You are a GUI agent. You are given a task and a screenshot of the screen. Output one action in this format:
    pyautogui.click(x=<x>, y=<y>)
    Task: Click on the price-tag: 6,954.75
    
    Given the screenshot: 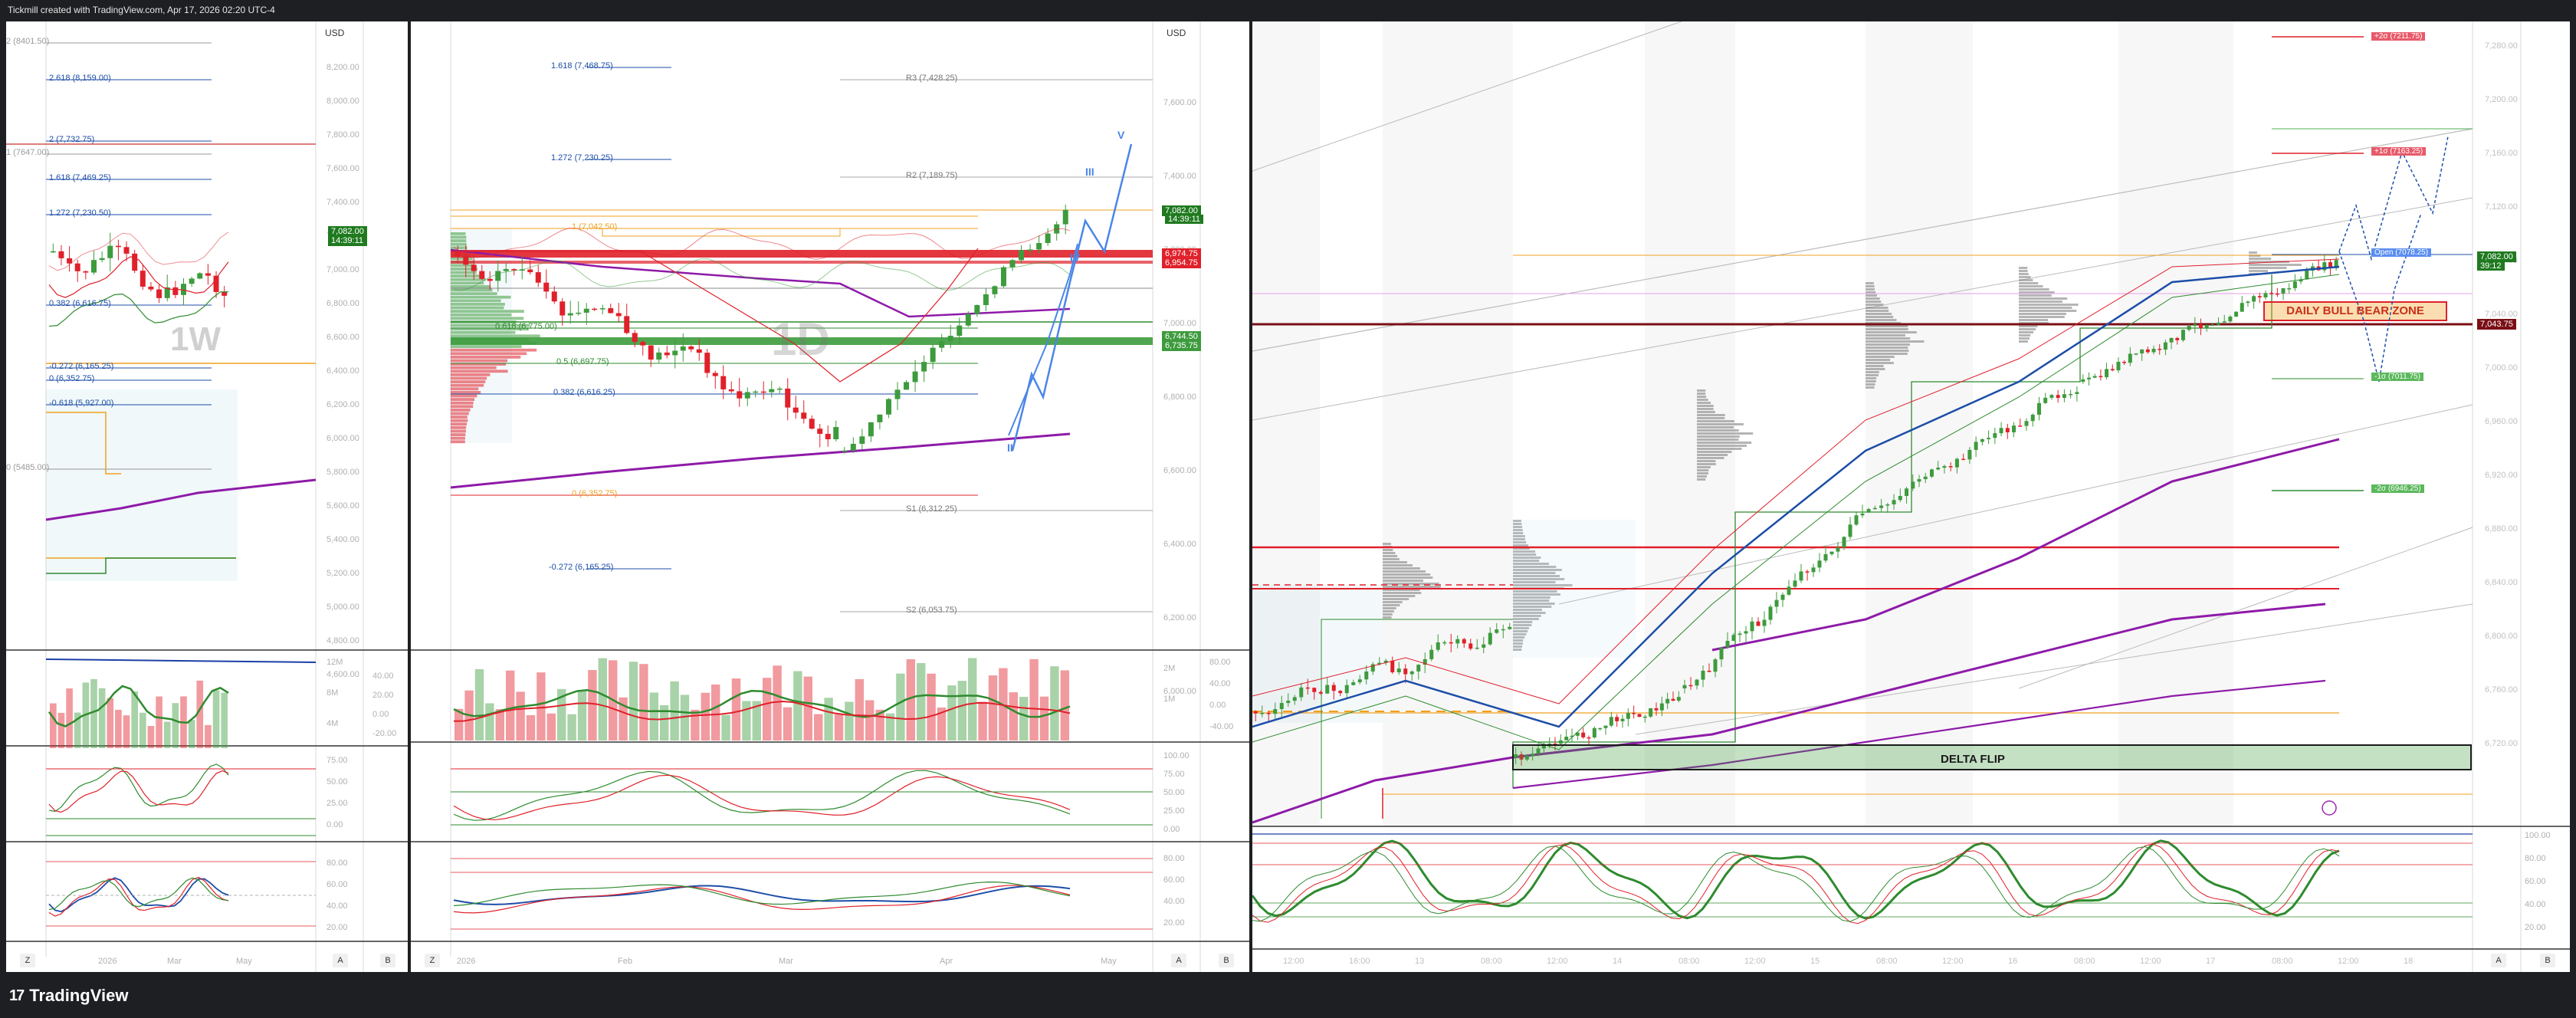 What is the action you would take?
    pyautogui.click(x=1181, y=263)
    